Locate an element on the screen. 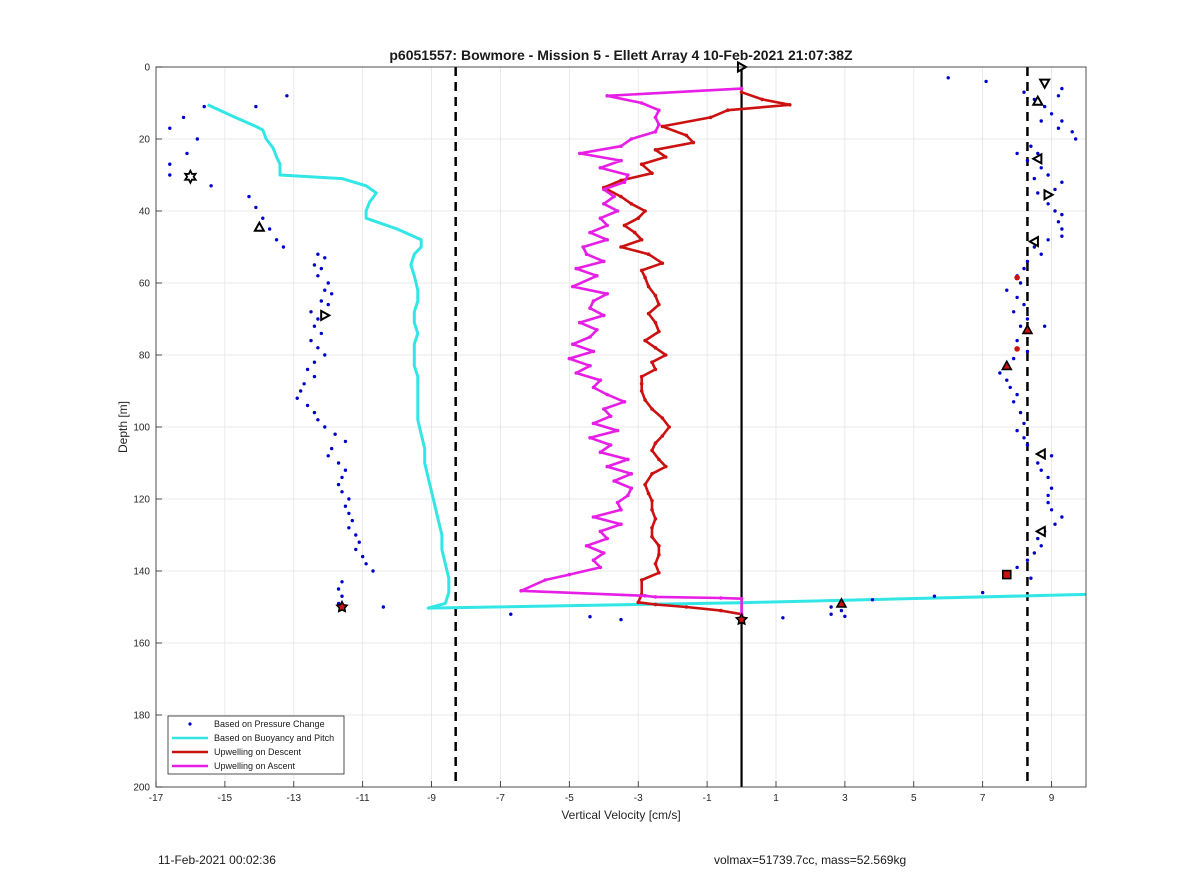 This screenshot has width=1200, height=885. x-tick-label: -5 is located at coordinates (569, 798).